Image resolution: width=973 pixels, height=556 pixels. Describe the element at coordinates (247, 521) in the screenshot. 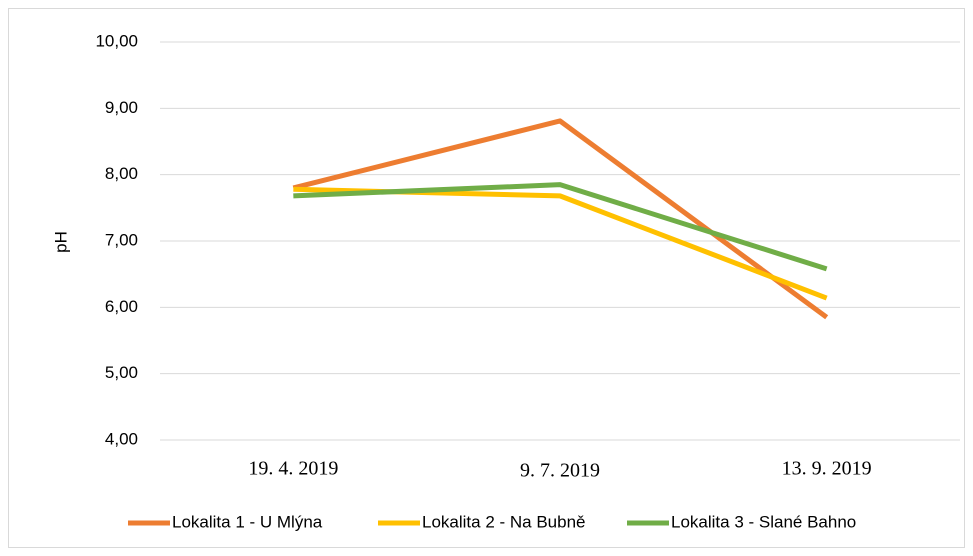

I see `legend-label: Lokalita 1 - U Mlýna` at that location.